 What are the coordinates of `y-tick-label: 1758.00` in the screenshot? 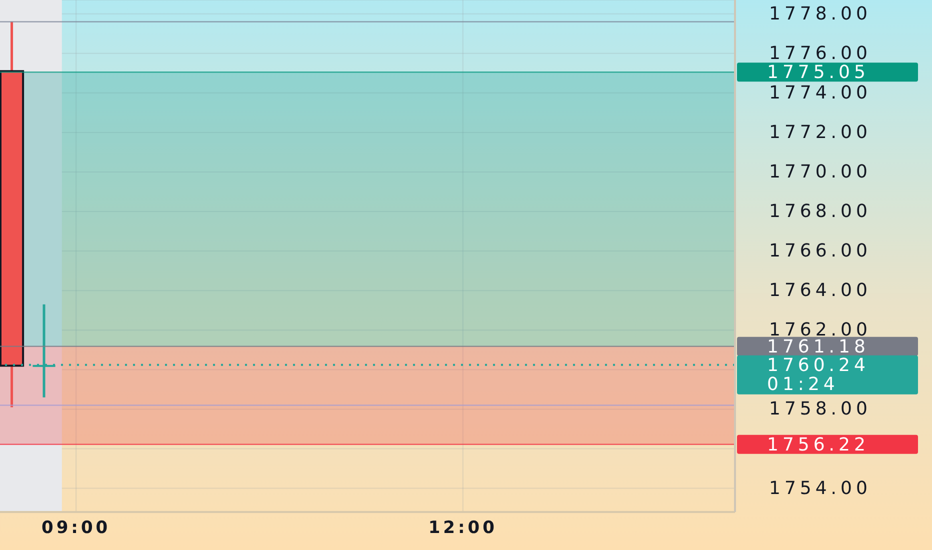 It's located at (820, 409).